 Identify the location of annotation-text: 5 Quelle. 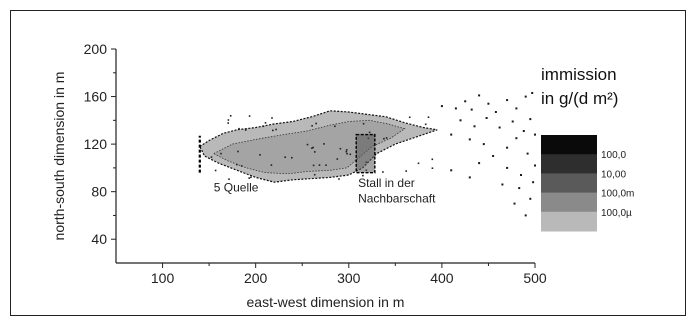
(236, 188).